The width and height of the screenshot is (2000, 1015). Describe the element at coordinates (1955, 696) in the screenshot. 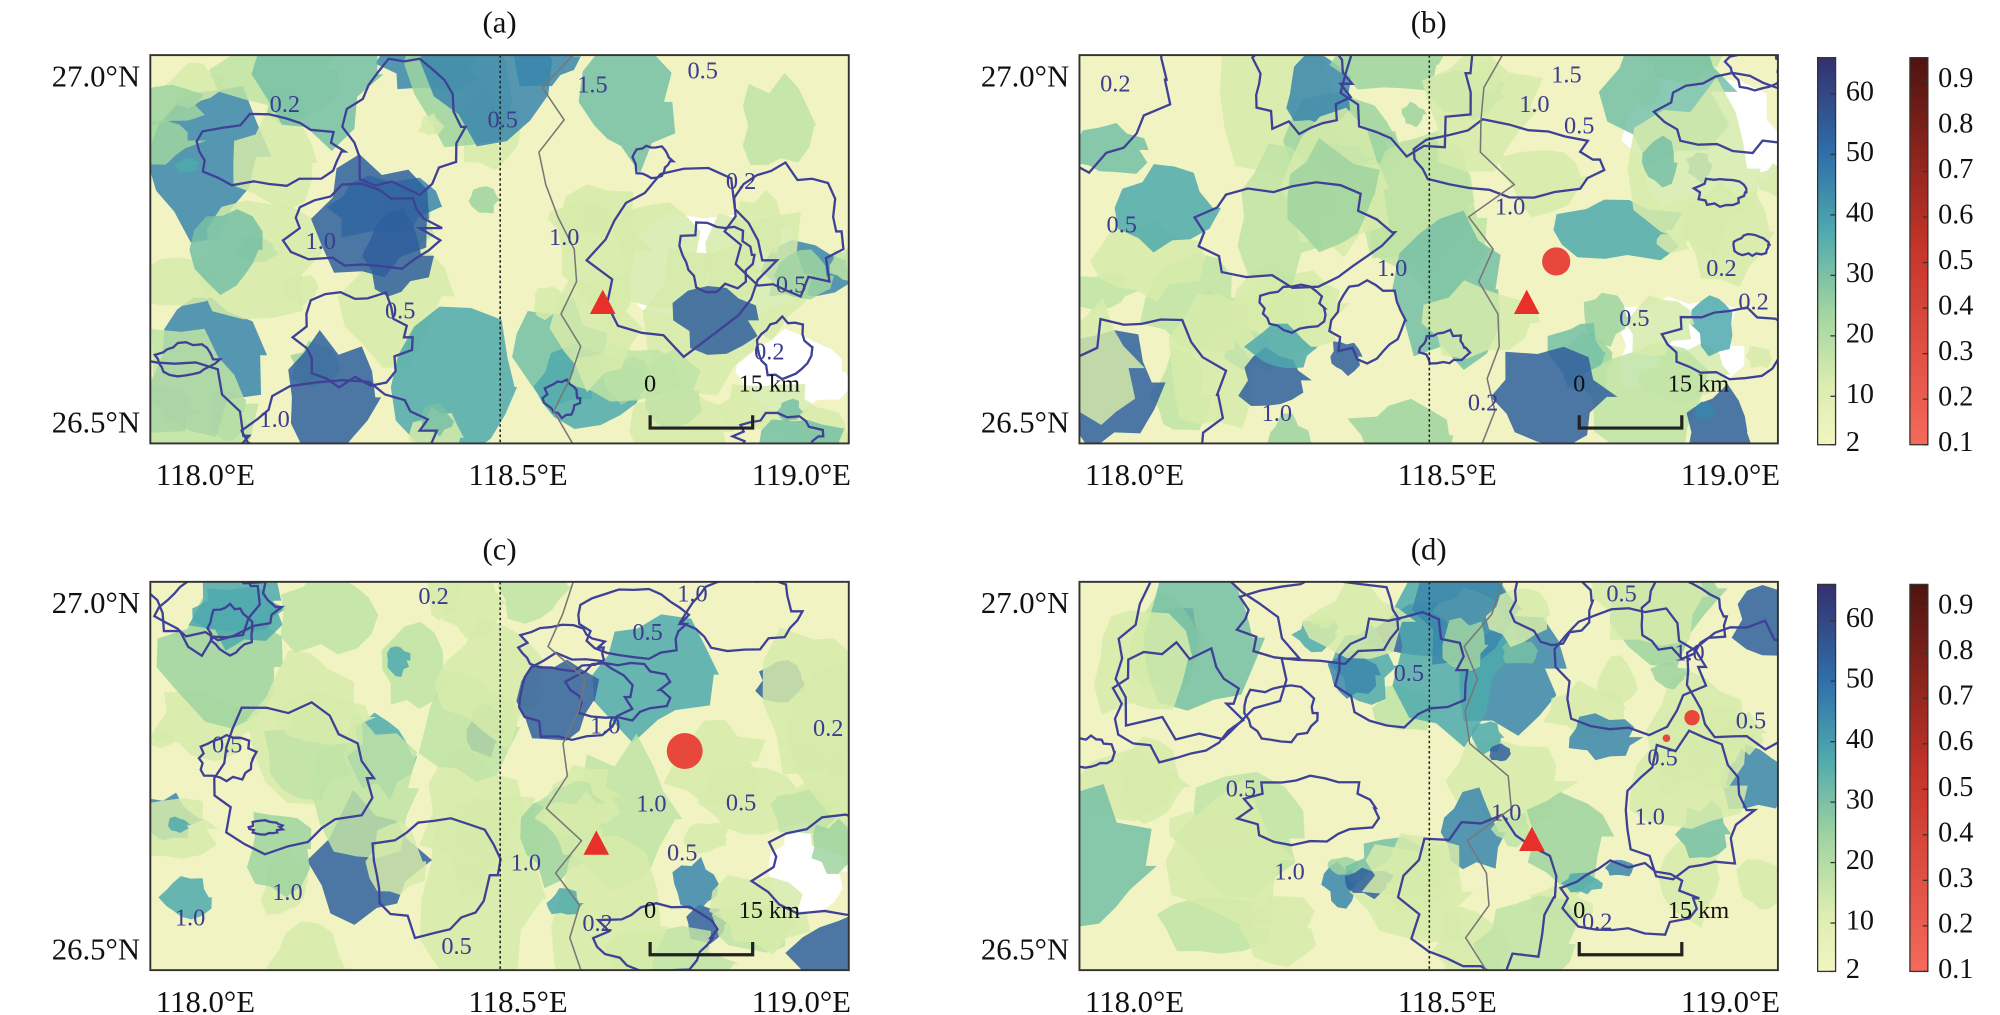

I see `colorbar-label: 0.7` at that location.